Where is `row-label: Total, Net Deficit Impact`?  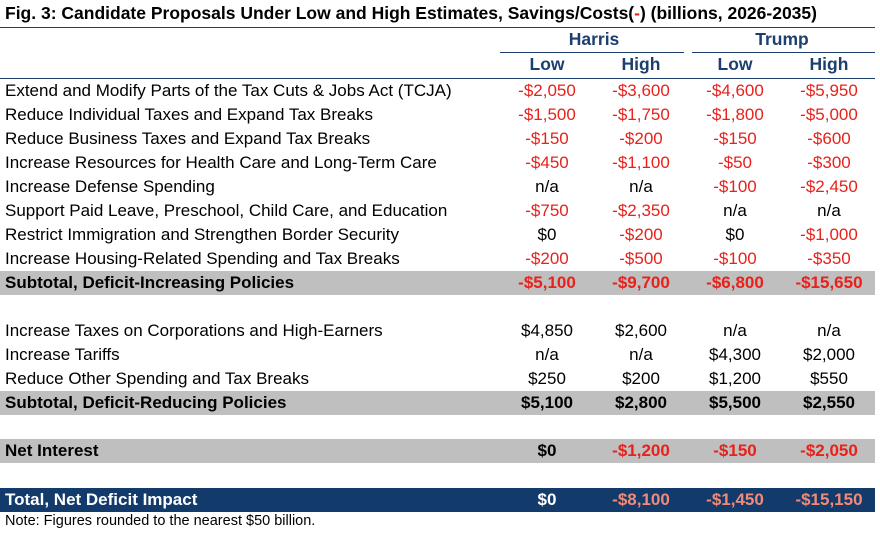 row-label: Total, Net Deficit Impact is located at coordinates (101, 499).